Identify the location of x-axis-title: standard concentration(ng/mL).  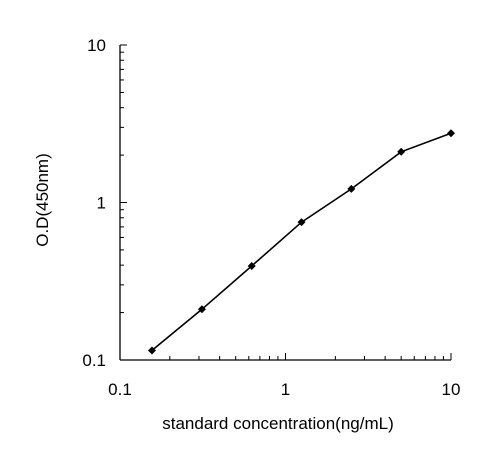
(278, 423).